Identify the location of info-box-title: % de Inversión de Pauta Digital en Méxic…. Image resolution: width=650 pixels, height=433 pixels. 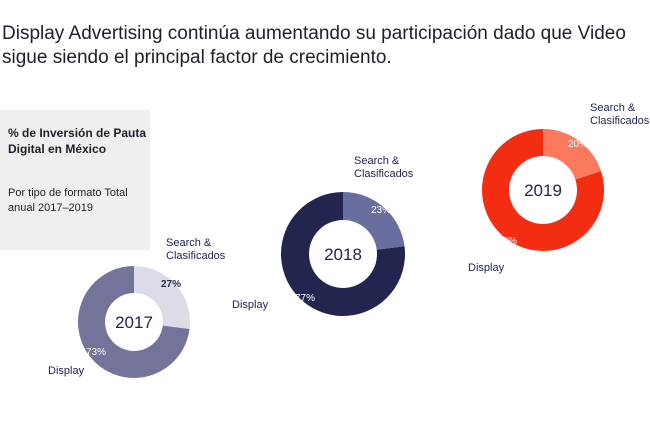
(77, 141).